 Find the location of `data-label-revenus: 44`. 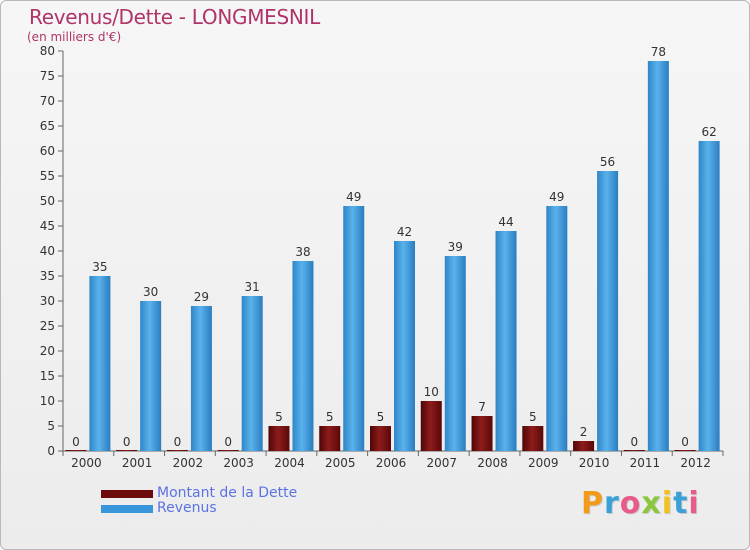

data-label-revenus: 44 is located at coordinates (505, 222).